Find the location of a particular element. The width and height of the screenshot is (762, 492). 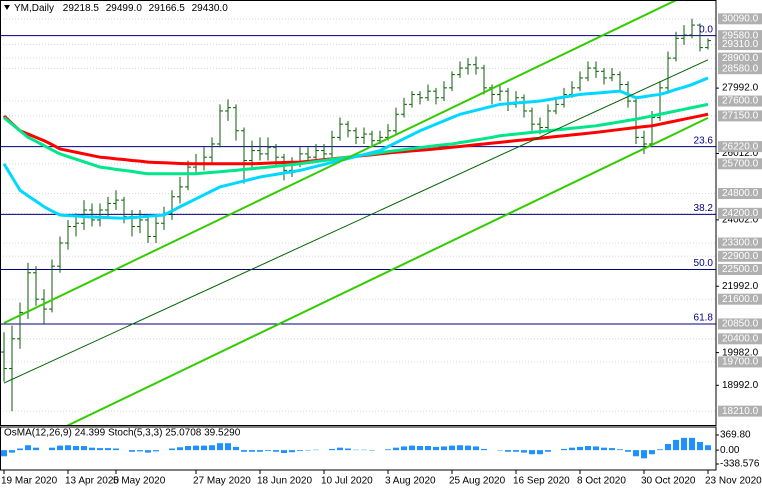

header-high: 29499.0 is located at coordinates (124, 8).